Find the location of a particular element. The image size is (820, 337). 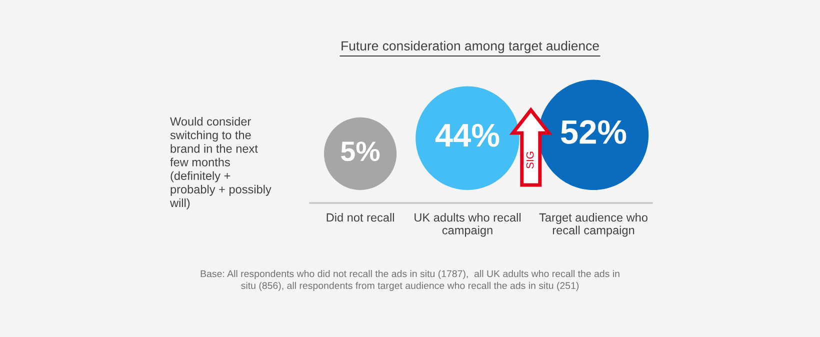

category-label: UK adults who recall campaign is located at coordinates (467, 225).